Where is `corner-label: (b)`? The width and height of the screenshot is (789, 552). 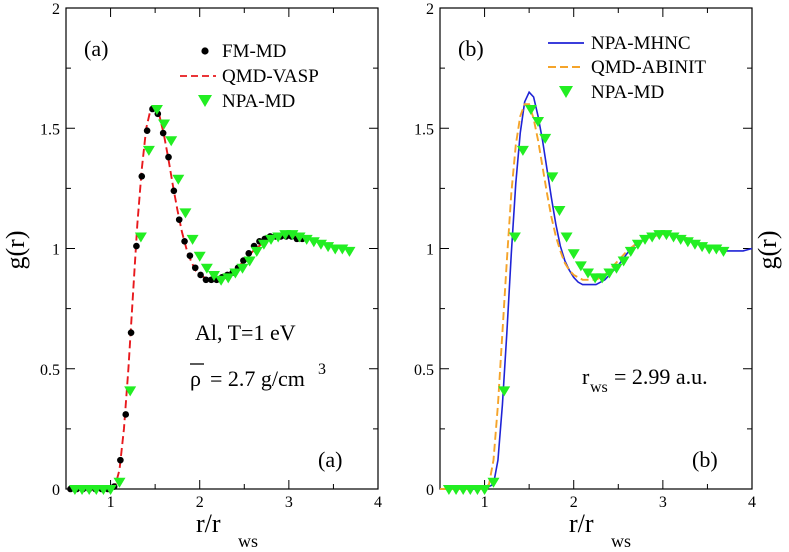 corner-label: (b) is located at coordinates (705, 459).